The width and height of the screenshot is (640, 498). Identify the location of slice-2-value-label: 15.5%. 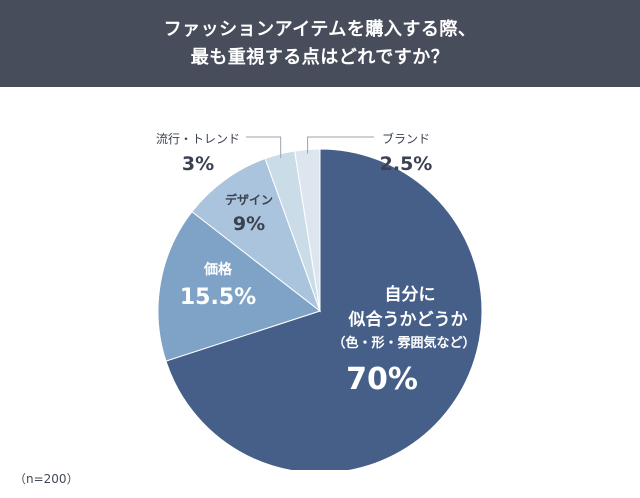
(218, 297).